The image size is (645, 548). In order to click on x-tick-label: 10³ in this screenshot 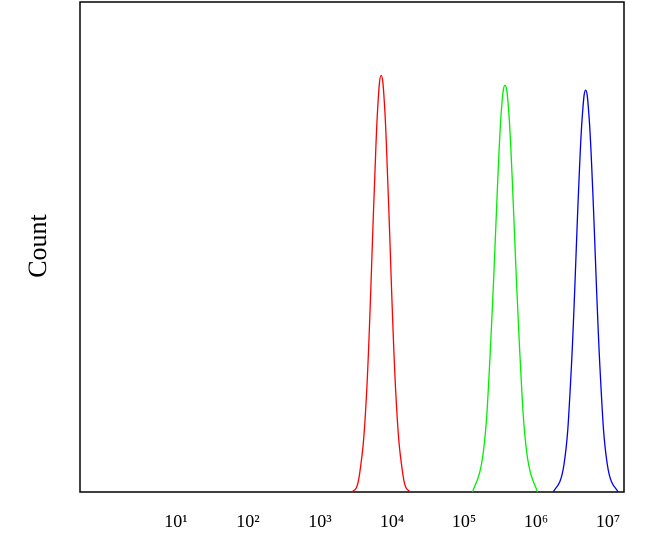, I will do `click(320, 521)`.